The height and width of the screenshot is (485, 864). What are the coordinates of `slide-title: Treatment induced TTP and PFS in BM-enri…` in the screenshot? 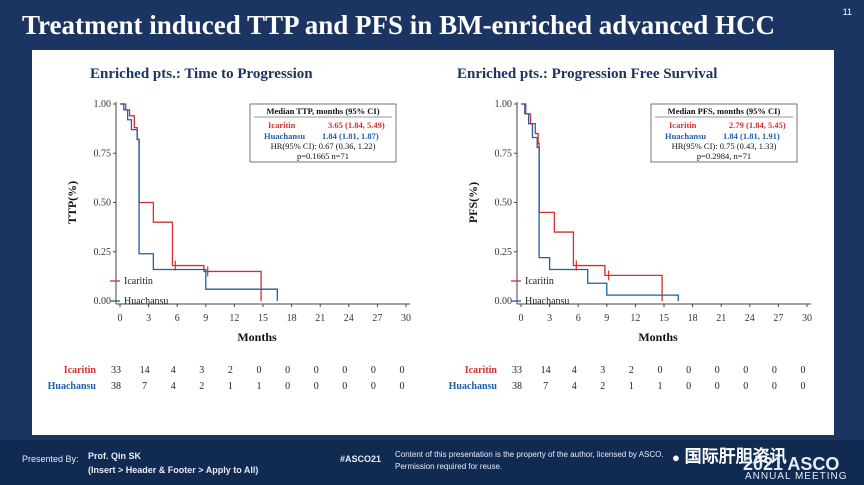 It's located at (399, 25).